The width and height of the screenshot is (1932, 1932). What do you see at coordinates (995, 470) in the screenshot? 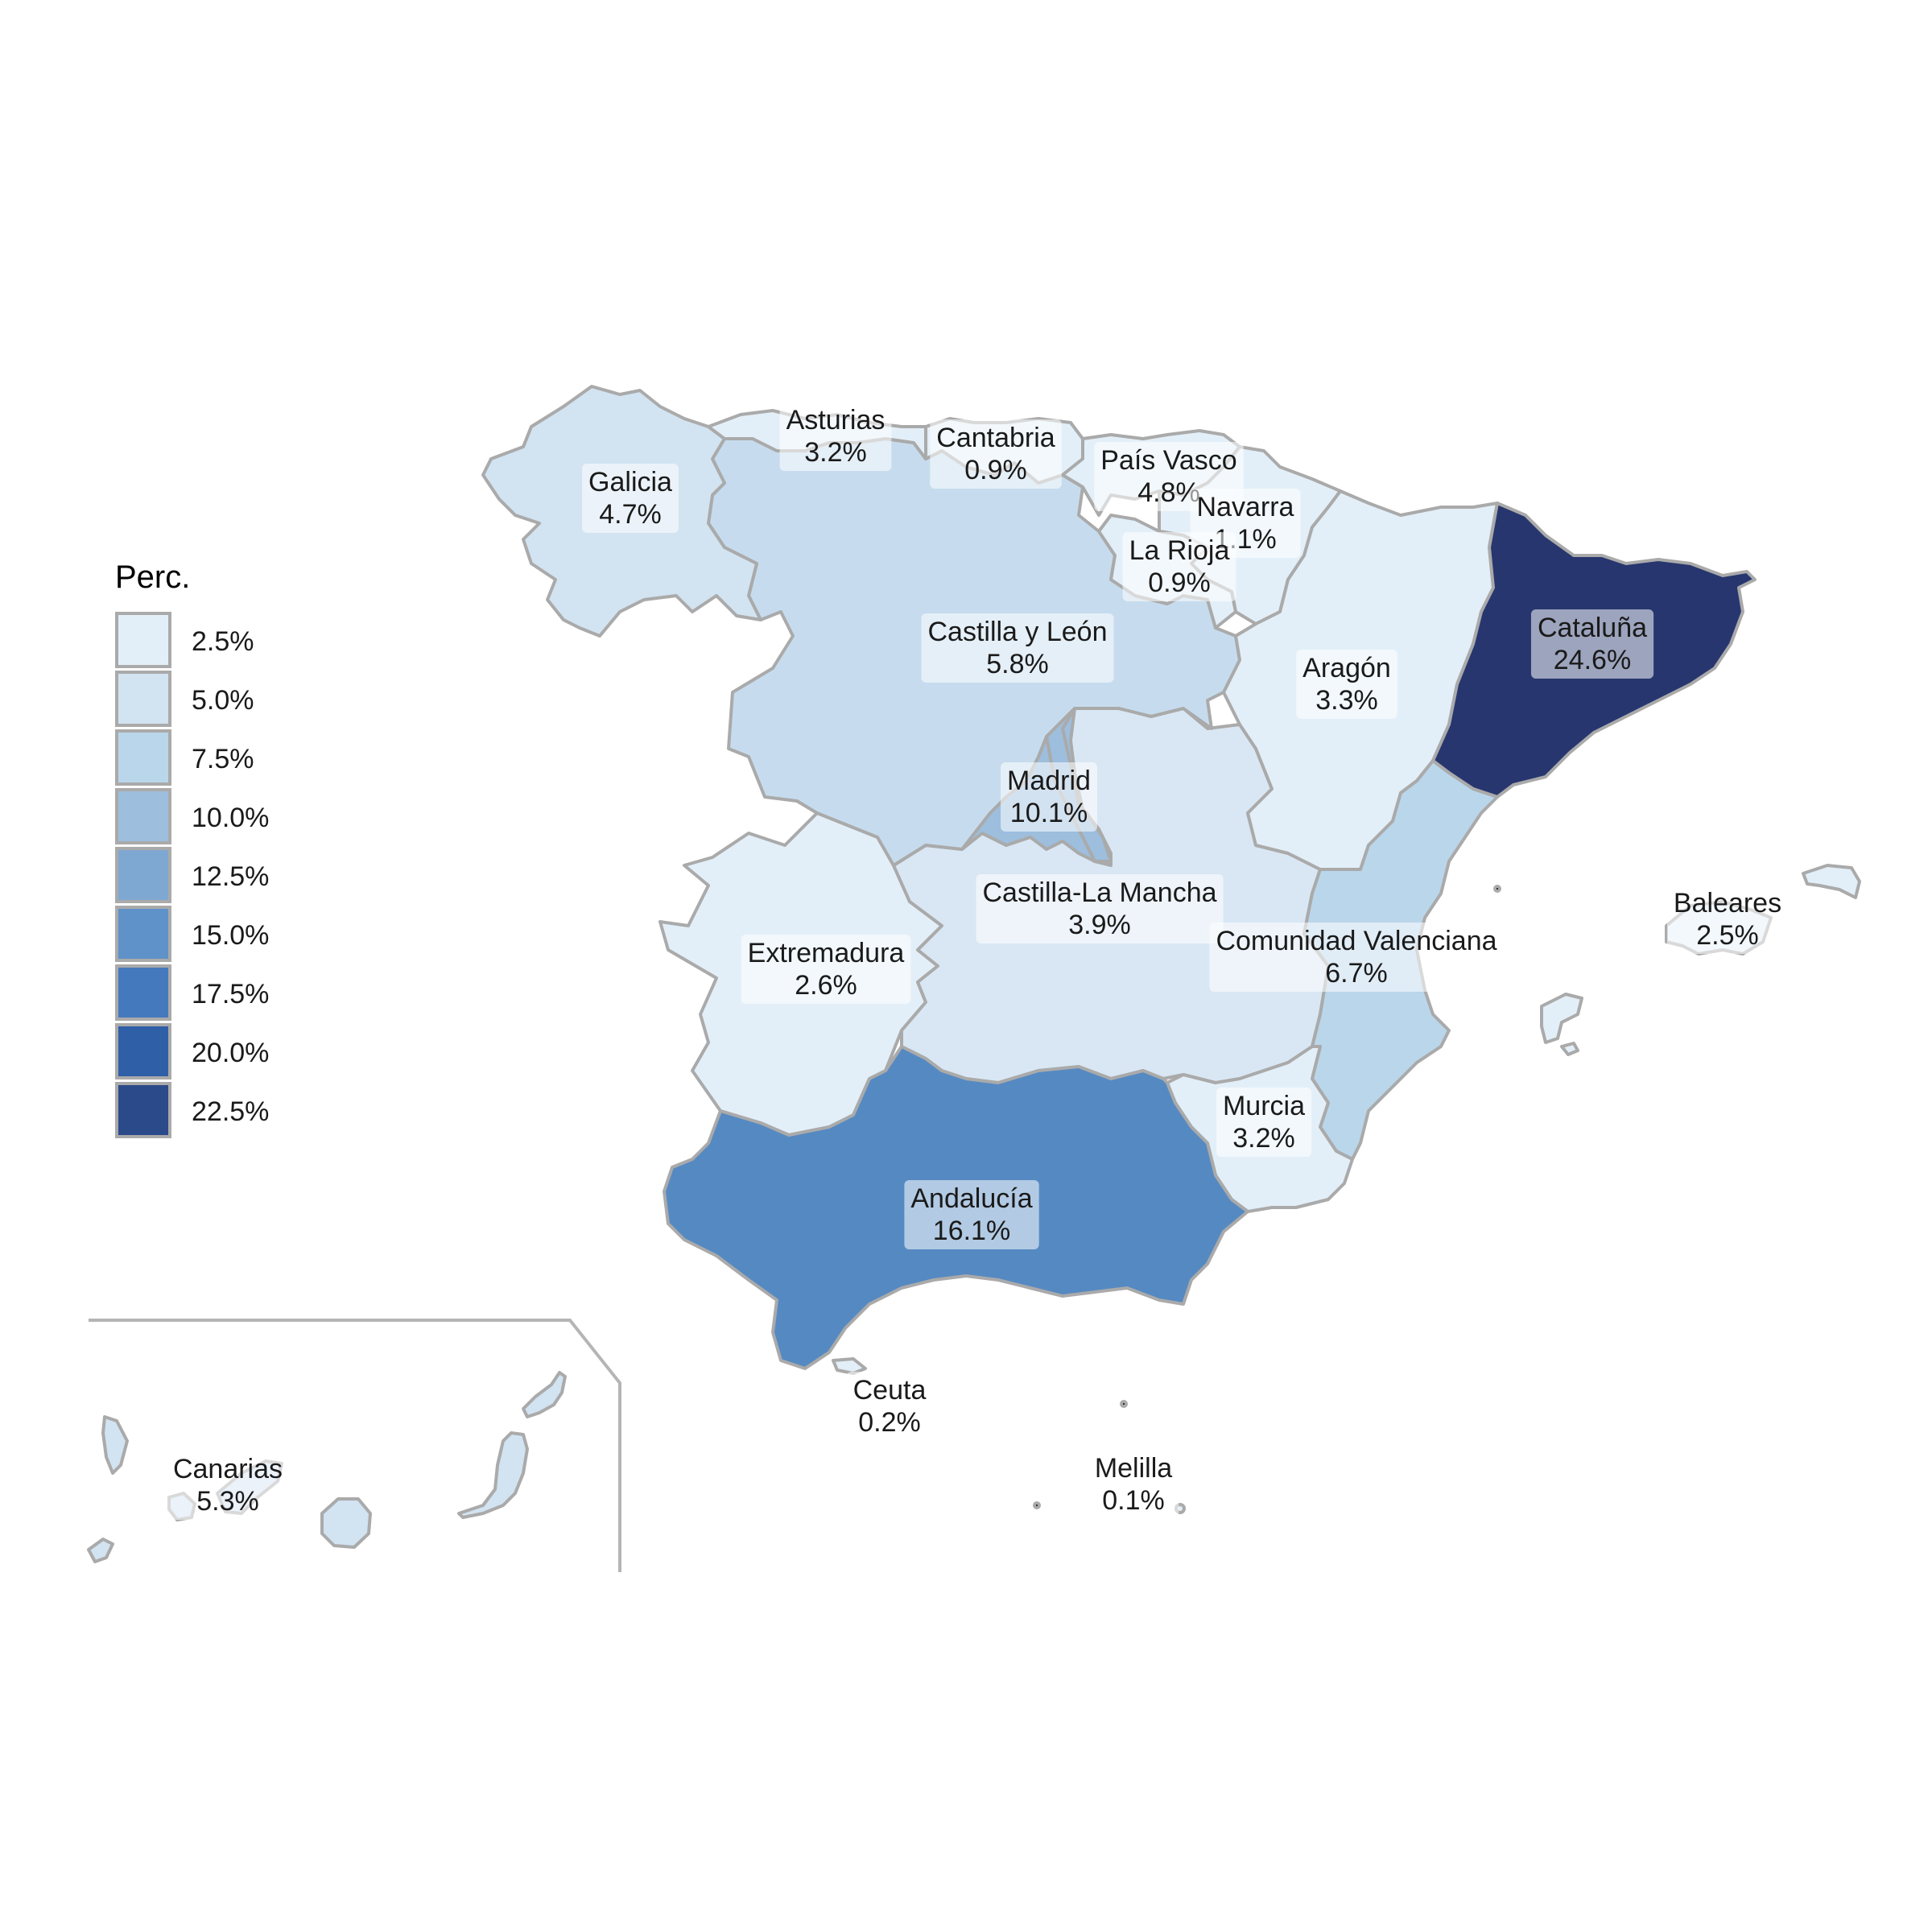
I see `region-value: 0.9%` at bounding box center [995, 470].